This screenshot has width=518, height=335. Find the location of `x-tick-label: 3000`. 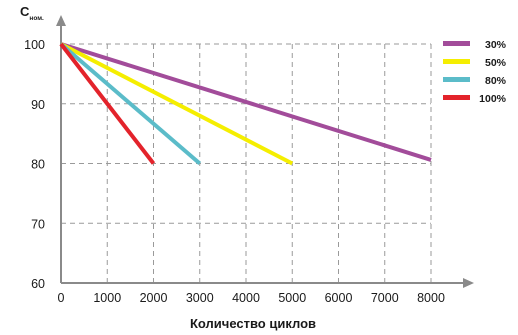

x-tick-label: 3000 is located at coordinates (200, 298).